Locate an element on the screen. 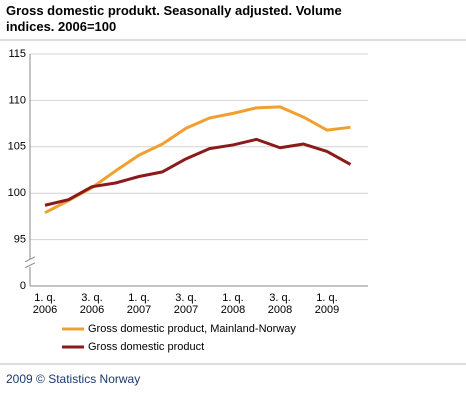  axis-break-gap is located at coordinates (30, 262).